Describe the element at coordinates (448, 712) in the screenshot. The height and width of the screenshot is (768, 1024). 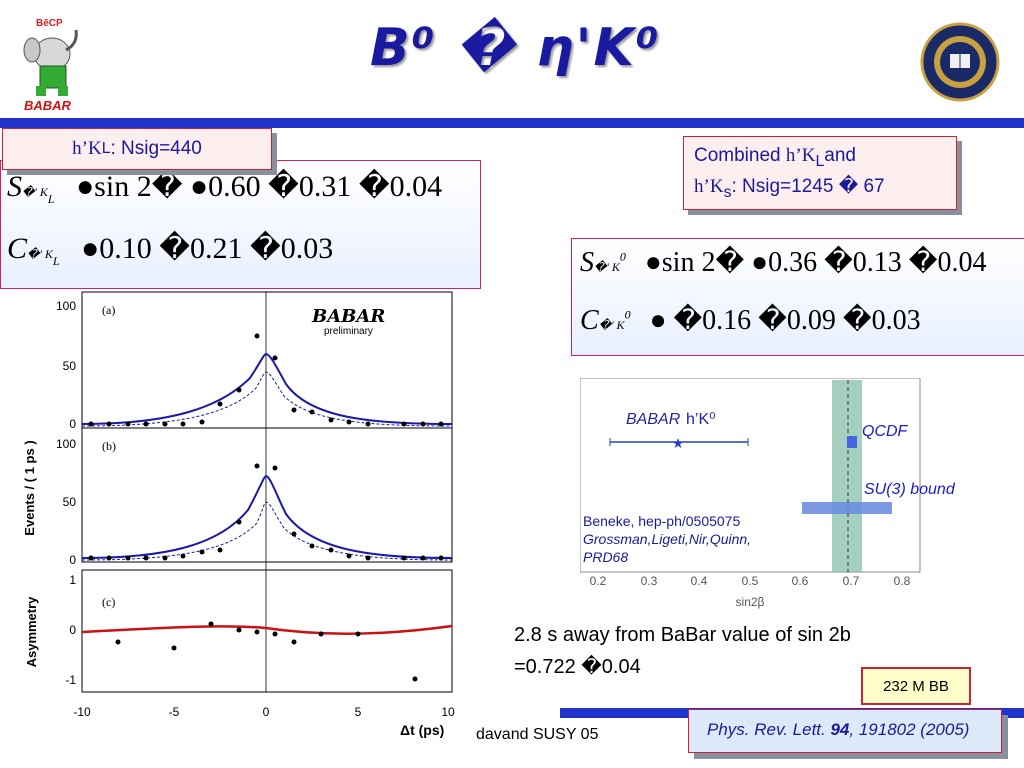
I see `svg-text: 10` at that location.